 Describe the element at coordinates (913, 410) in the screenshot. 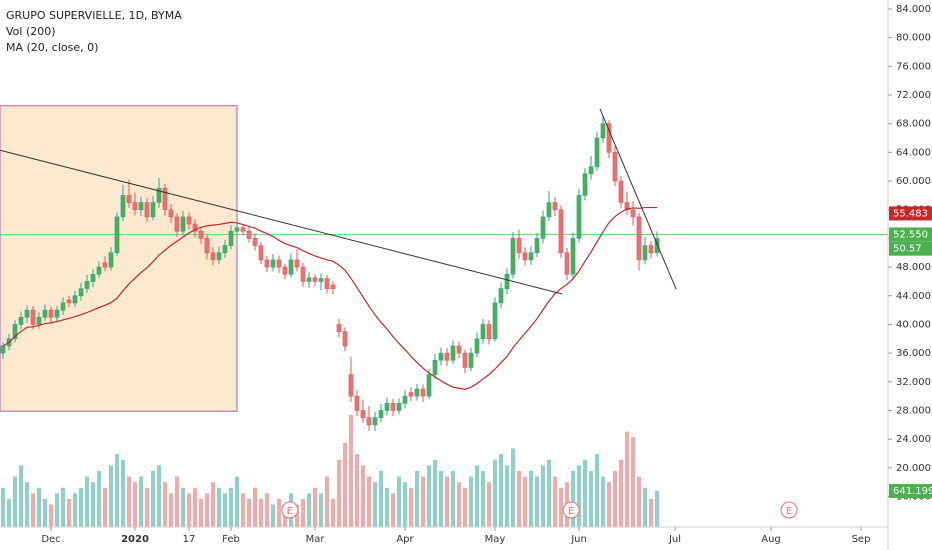

I see `y-tick-label: 28.000` at that location.